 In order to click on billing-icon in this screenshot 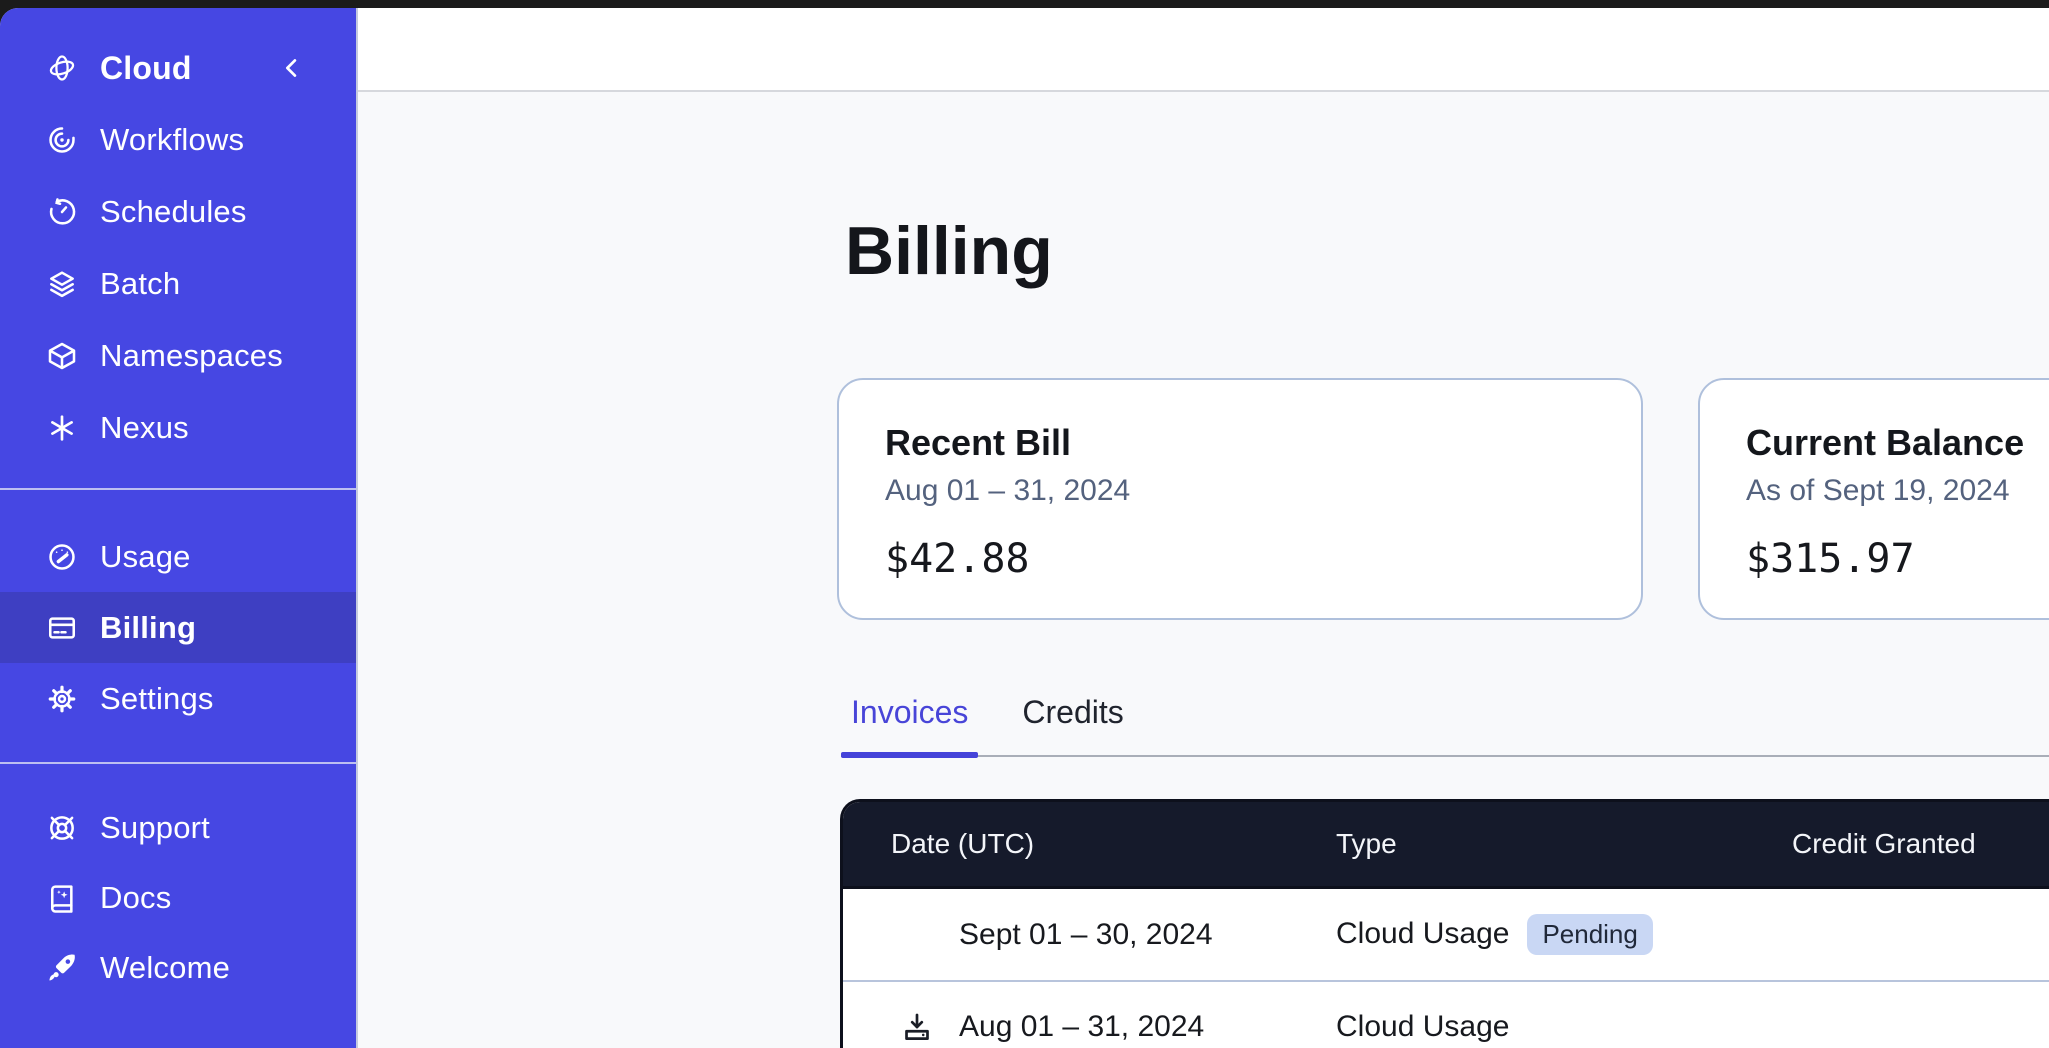, I will do `click(62, 628)`.